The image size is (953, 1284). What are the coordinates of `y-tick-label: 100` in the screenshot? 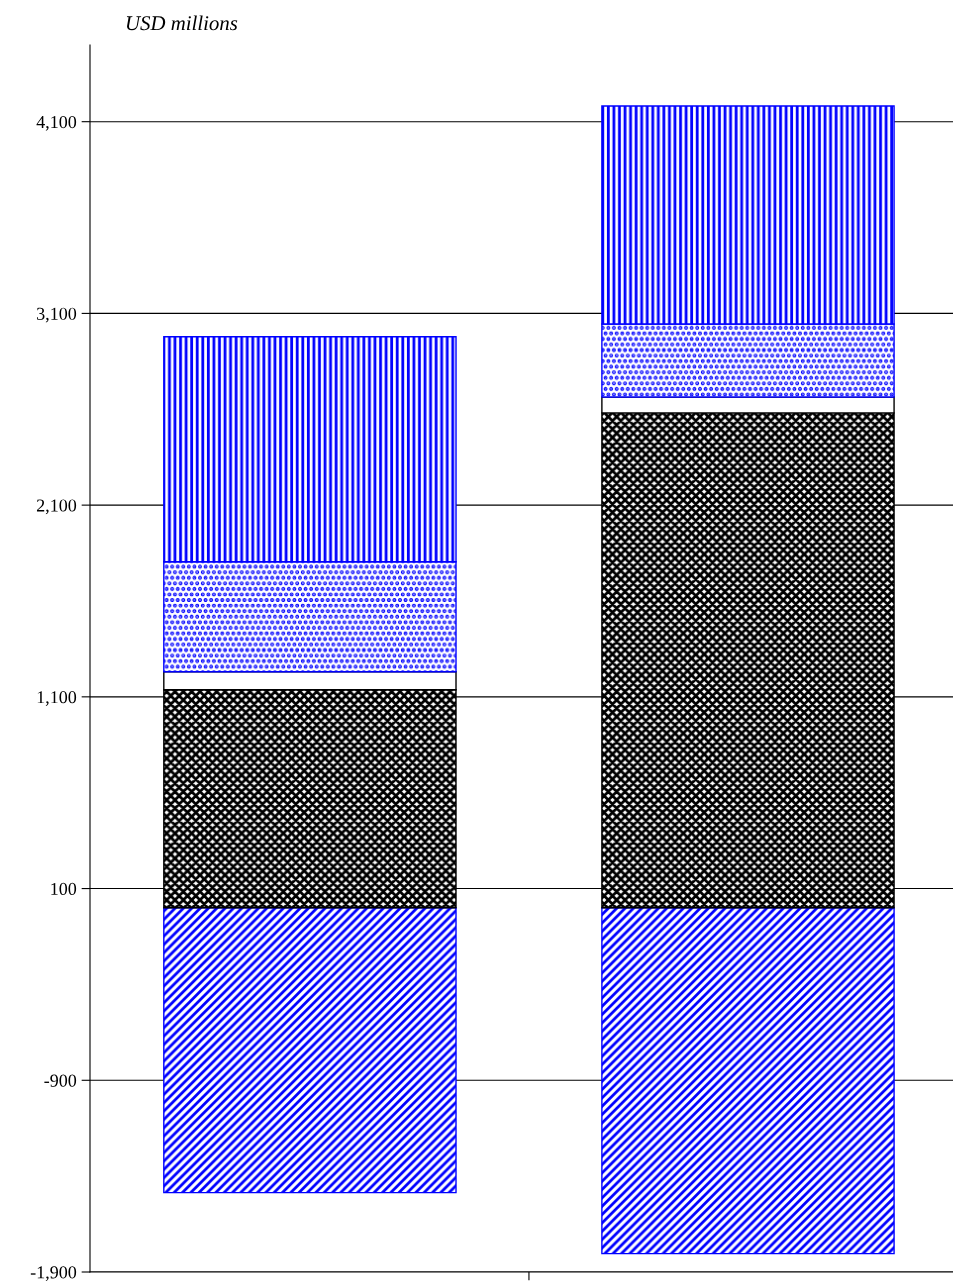 It's located at (64, 888).